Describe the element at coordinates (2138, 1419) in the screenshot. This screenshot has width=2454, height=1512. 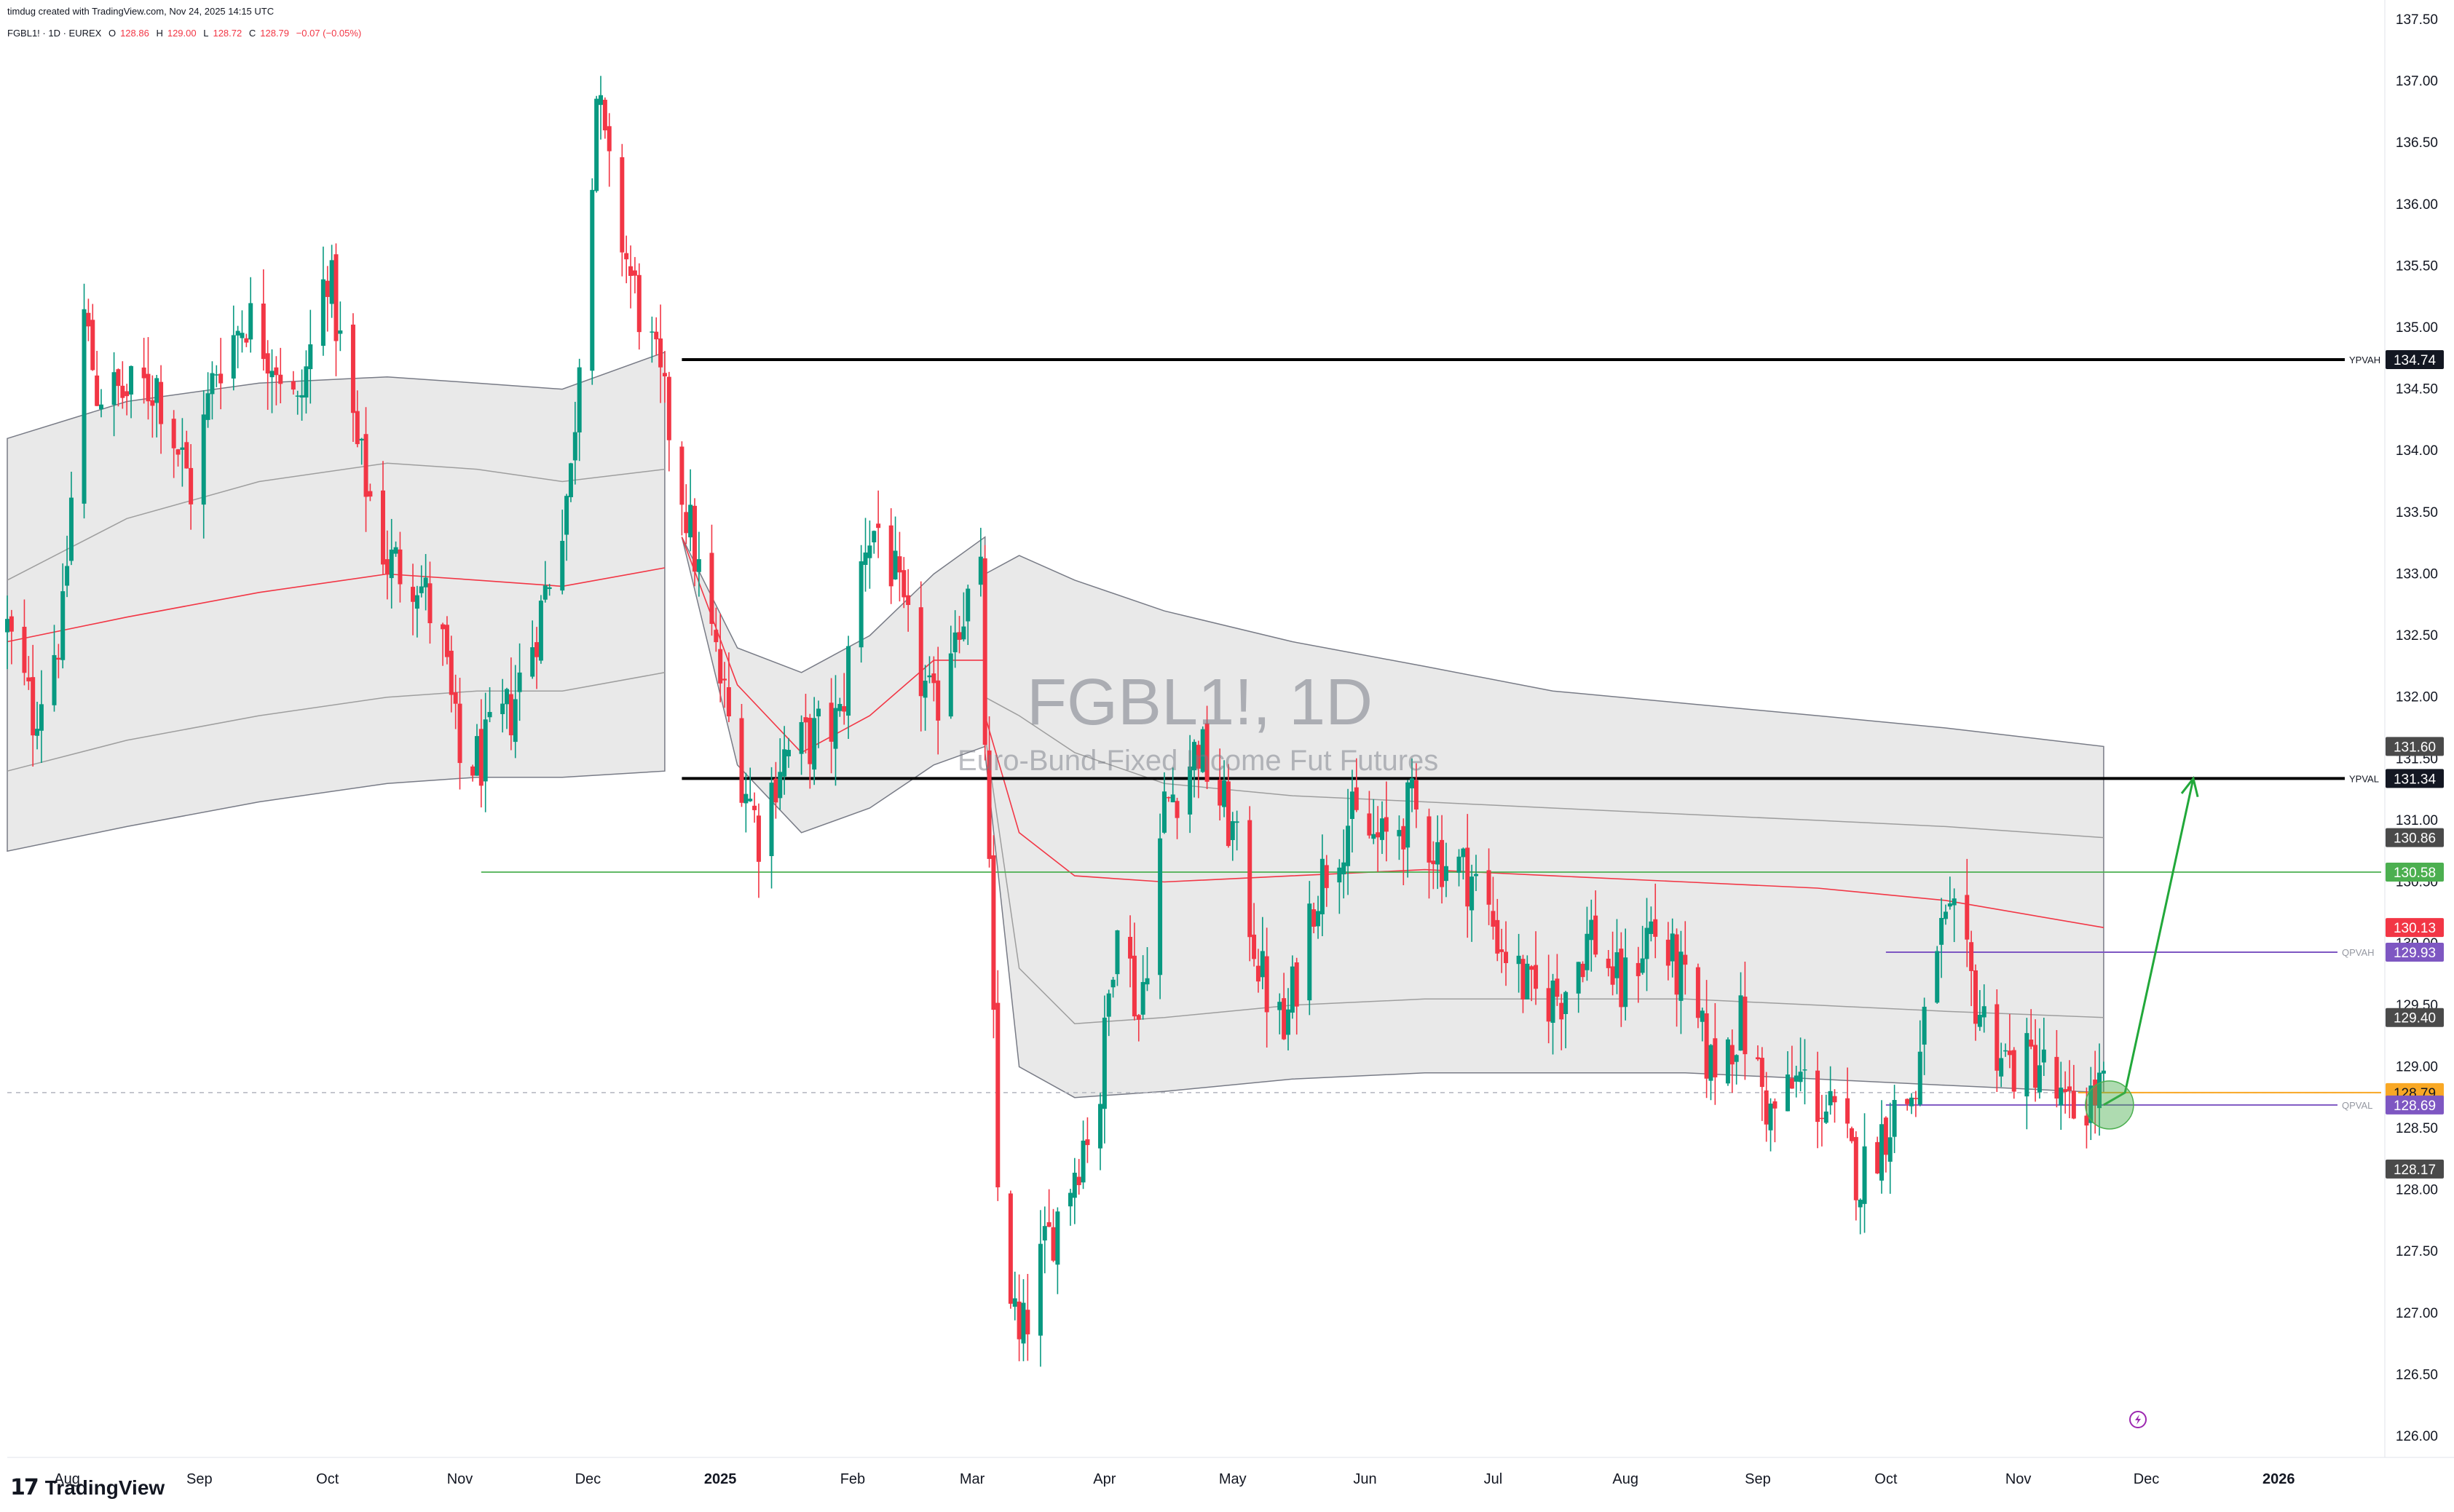
I see `lightning-icon` at that location.